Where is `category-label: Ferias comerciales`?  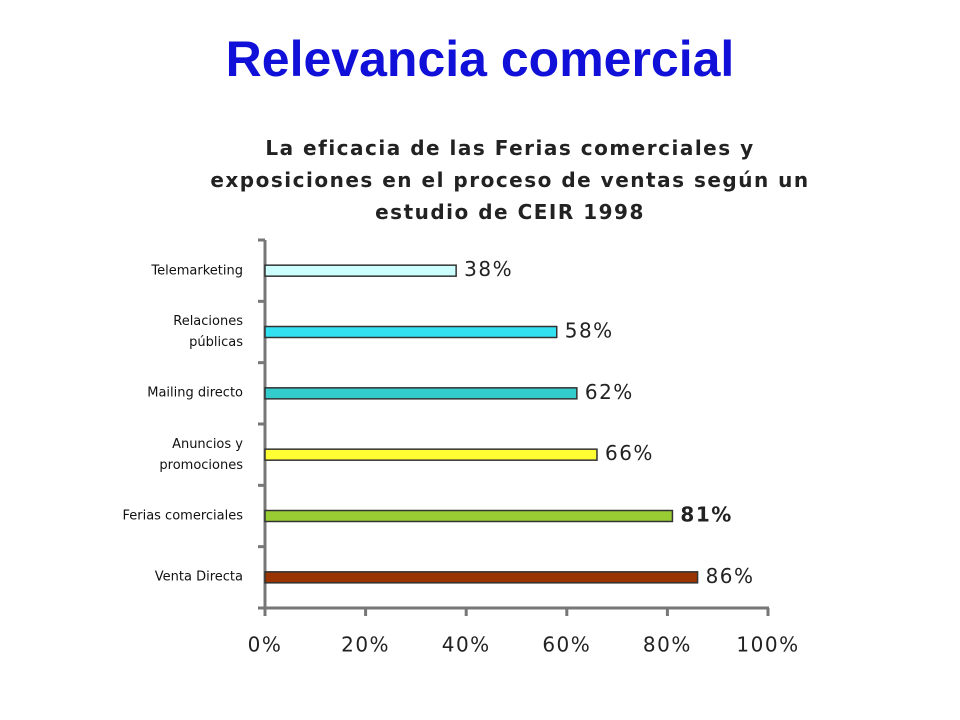
category-label: Ferias comerciales is located at coordinates (182, 516).